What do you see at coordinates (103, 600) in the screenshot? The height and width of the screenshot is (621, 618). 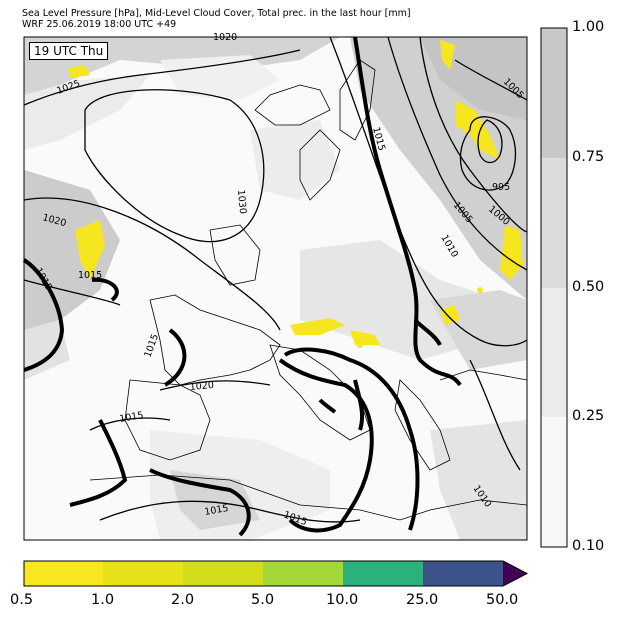 I see `precip-colorbar-tick: 1.0` at bounding box center [103, 600].